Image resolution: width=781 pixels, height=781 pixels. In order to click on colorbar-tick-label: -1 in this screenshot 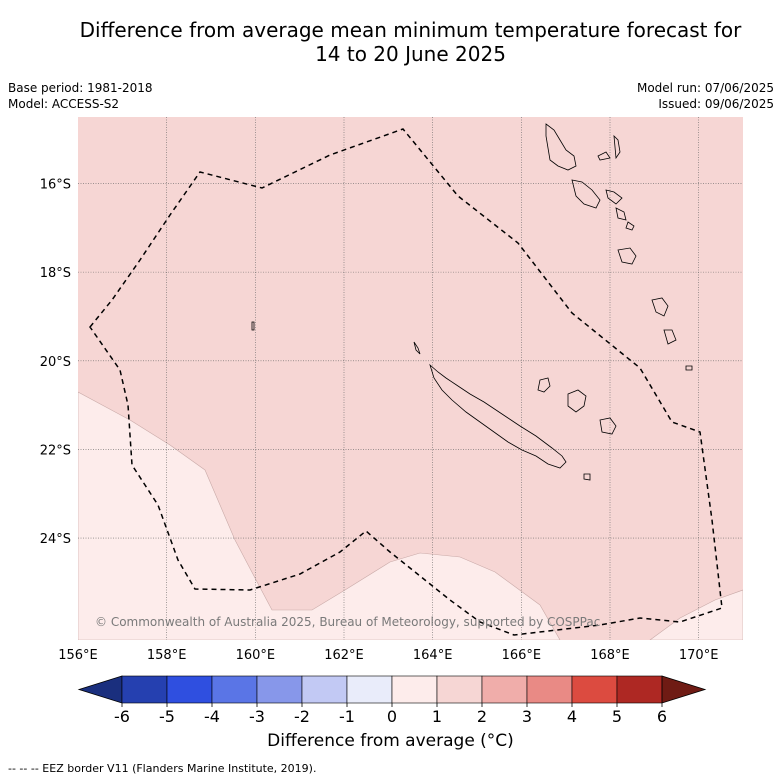, I will do `click(347, 716)`.